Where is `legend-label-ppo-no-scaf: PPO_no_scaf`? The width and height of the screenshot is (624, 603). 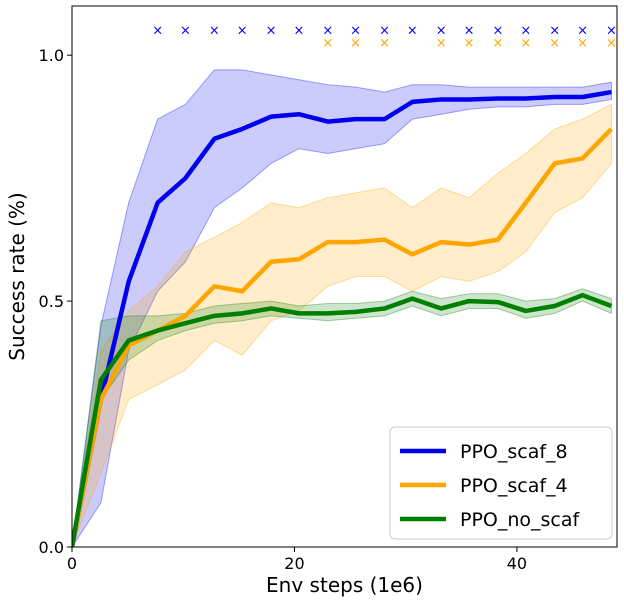 legend-label-ppo-no-scaf: PPO_no_scaf is located at coordinates (520, 520).